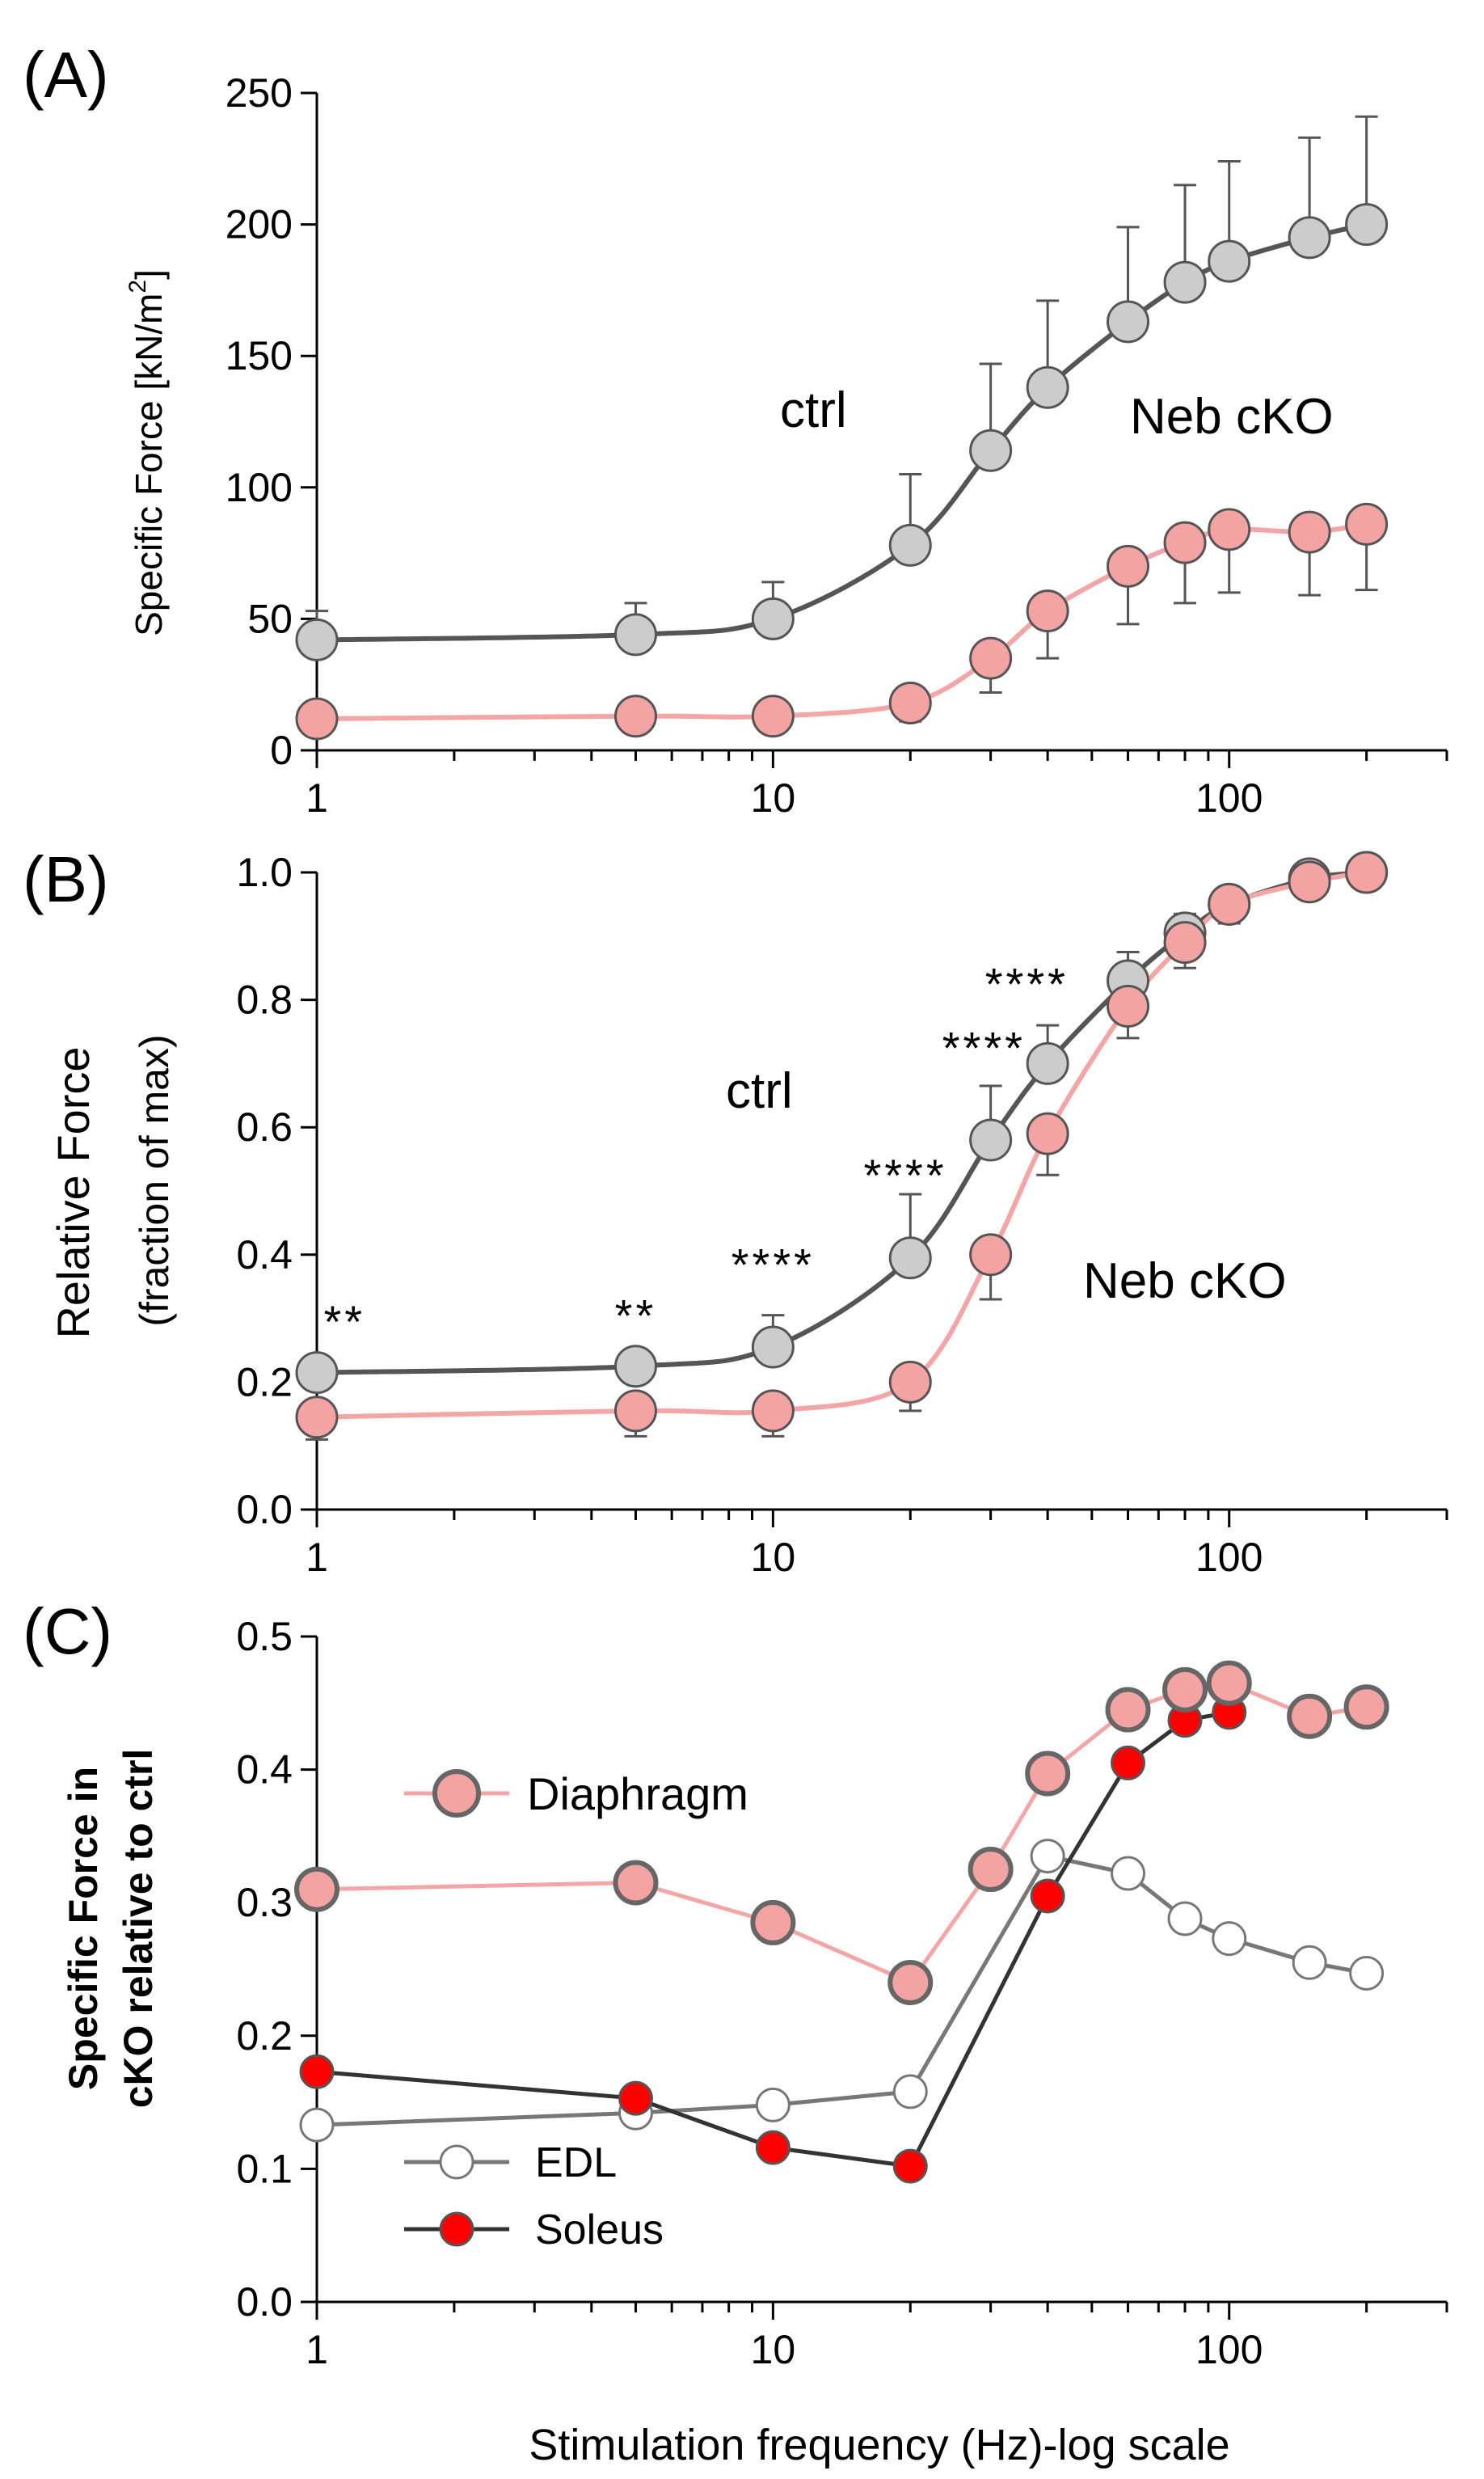  I want to click on panel-c-y-axis-label-line1: Specific Force in, so click(83, 1928).